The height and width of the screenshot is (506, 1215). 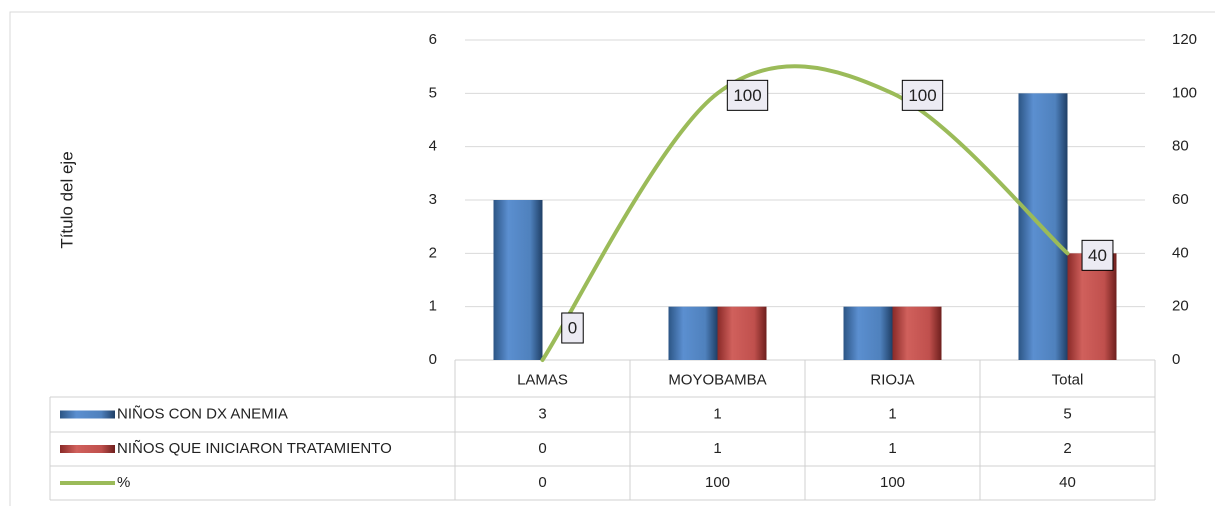 I want to click on y-tick-label: 2, so click(x=433, y=252).